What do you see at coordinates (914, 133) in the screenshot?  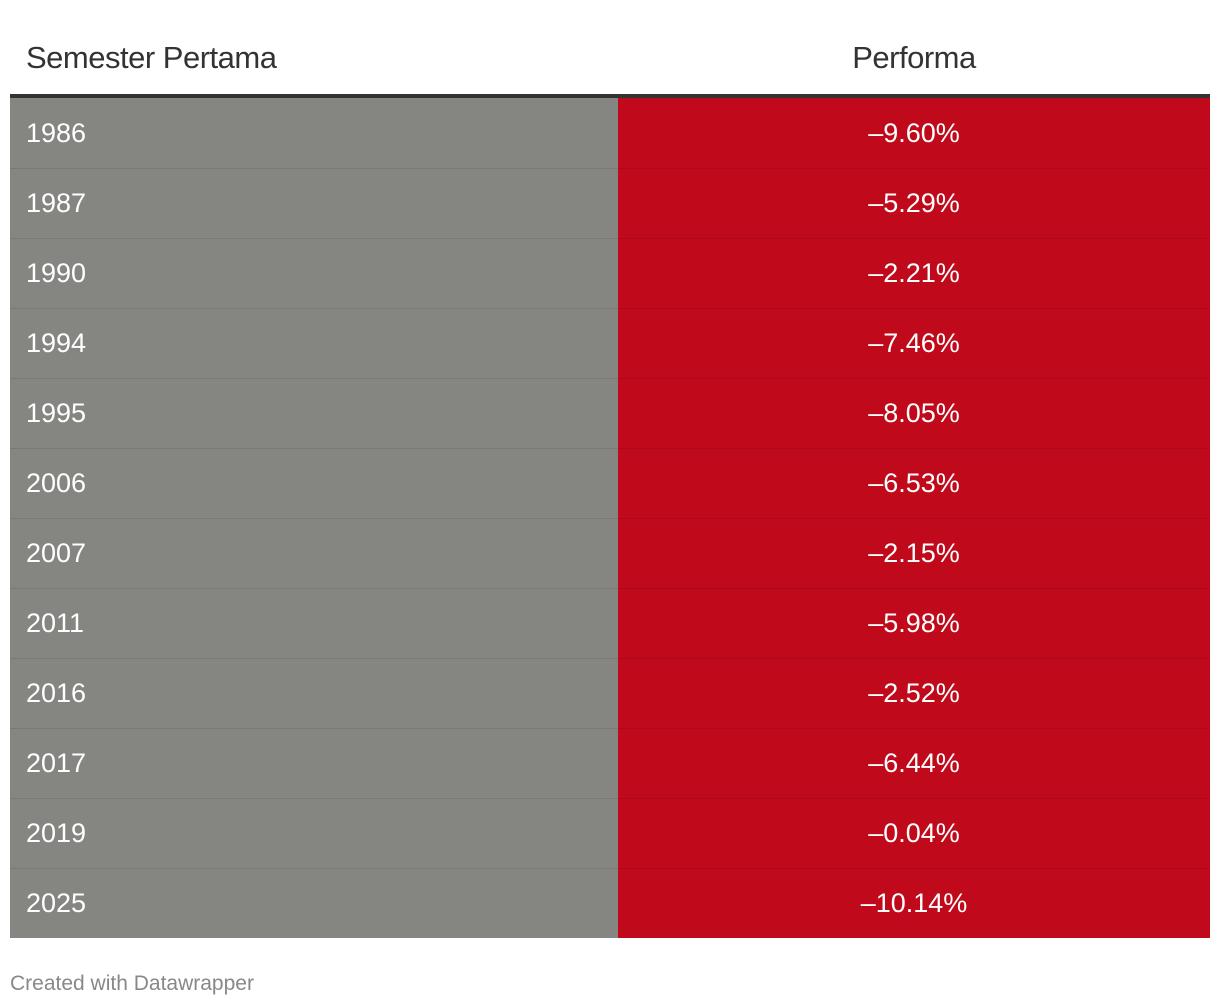 I see `performa-cell: –9.60%` at bounding box center [914, 133].